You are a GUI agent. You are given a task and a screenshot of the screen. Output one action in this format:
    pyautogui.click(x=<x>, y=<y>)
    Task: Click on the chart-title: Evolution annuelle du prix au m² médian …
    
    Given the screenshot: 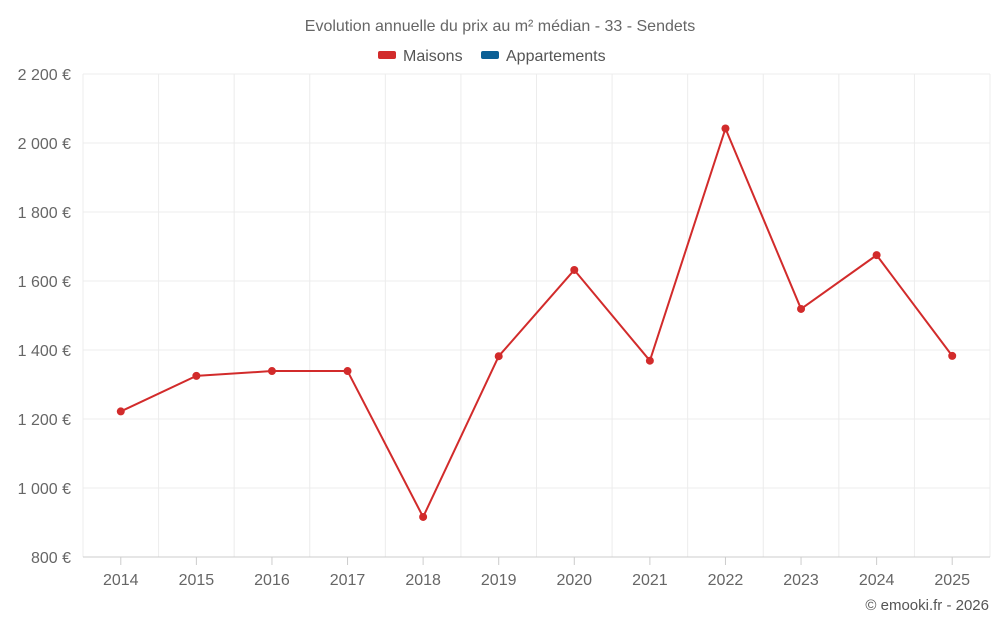 What is the action you would take?
    pyautogui.click(x=500, y=26)
    